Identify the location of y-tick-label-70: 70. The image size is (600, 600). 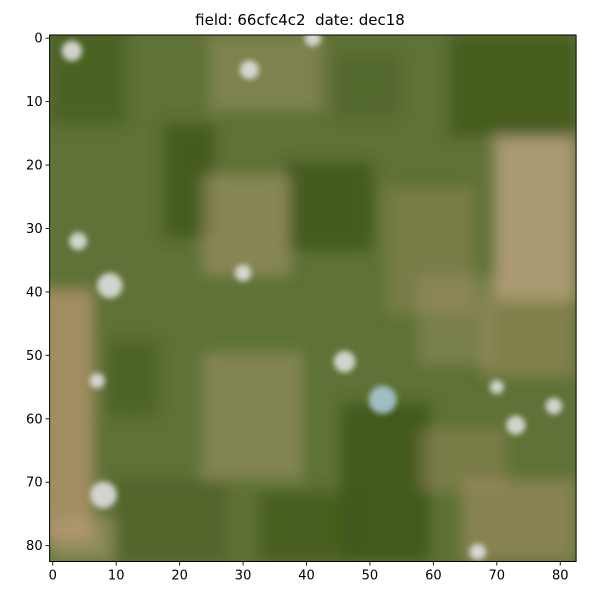
(34, 483).